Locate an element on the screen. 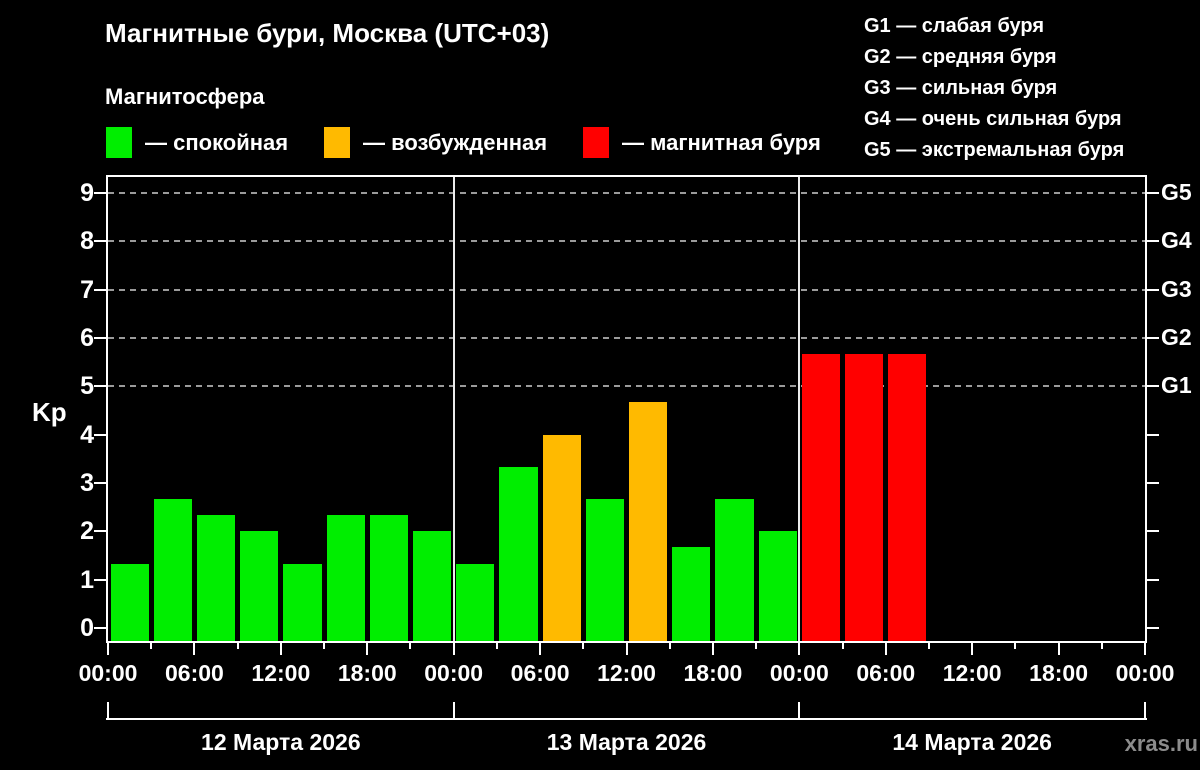 The image size is (1200, 770). g-scale-legend-line-g2: G2 — средняя буря is located at coordinates (960, 57).